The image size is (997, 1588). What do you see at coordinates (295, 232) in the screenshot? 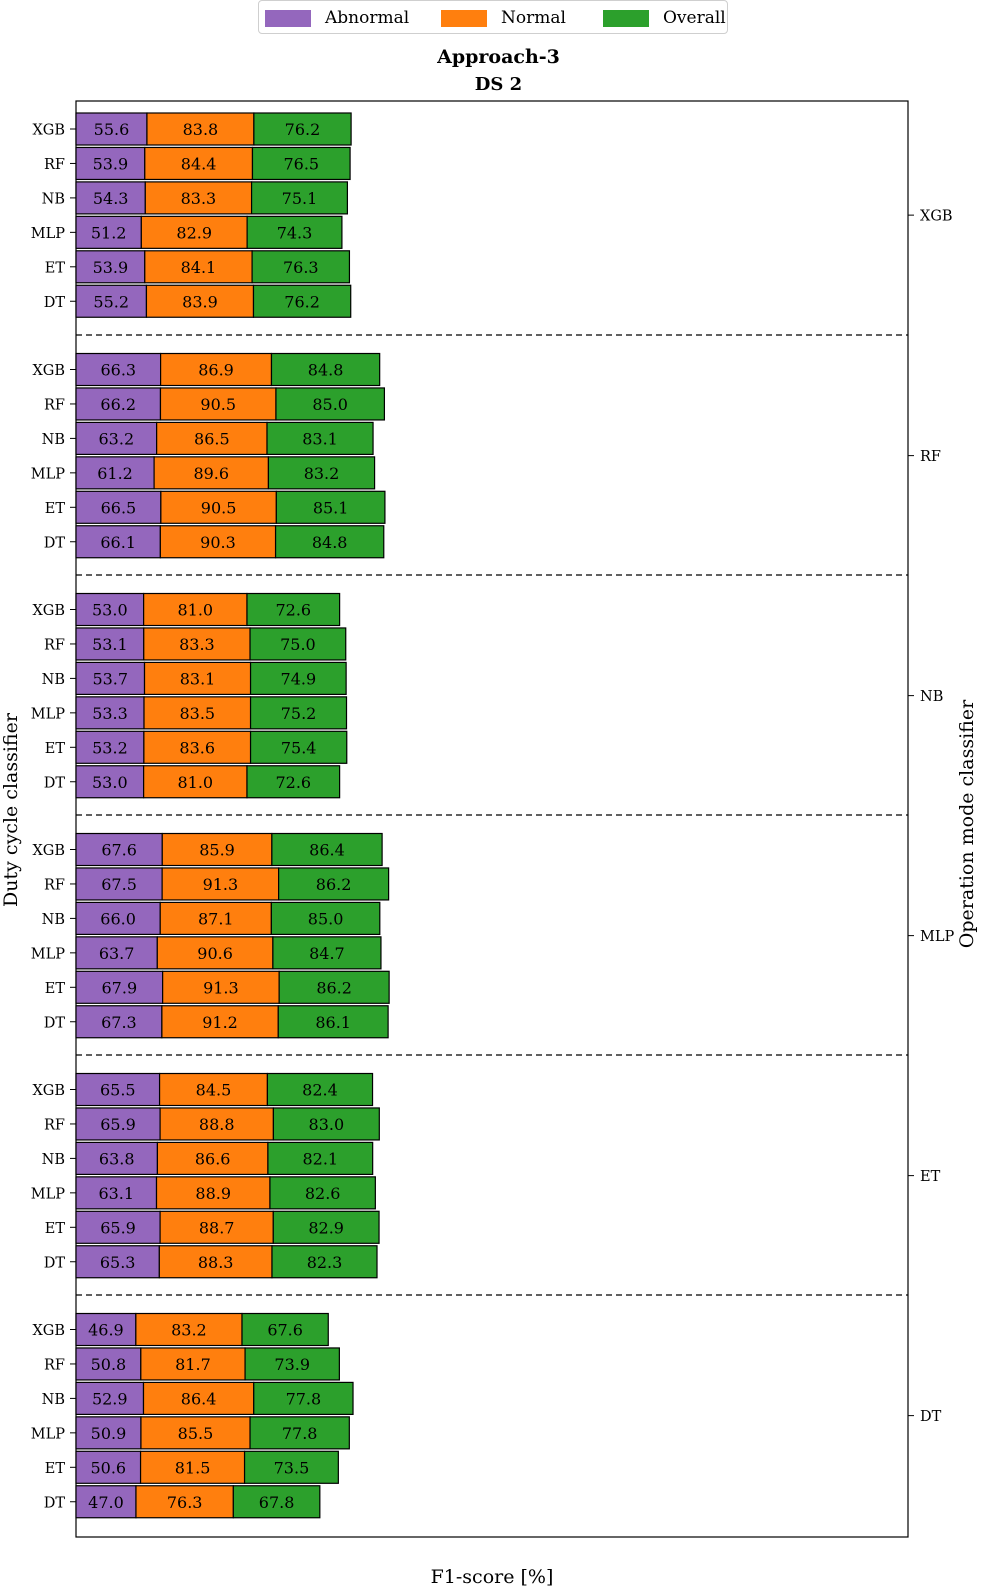
I see `bar-value-label: 74.3` at bounding box center [295, 232].